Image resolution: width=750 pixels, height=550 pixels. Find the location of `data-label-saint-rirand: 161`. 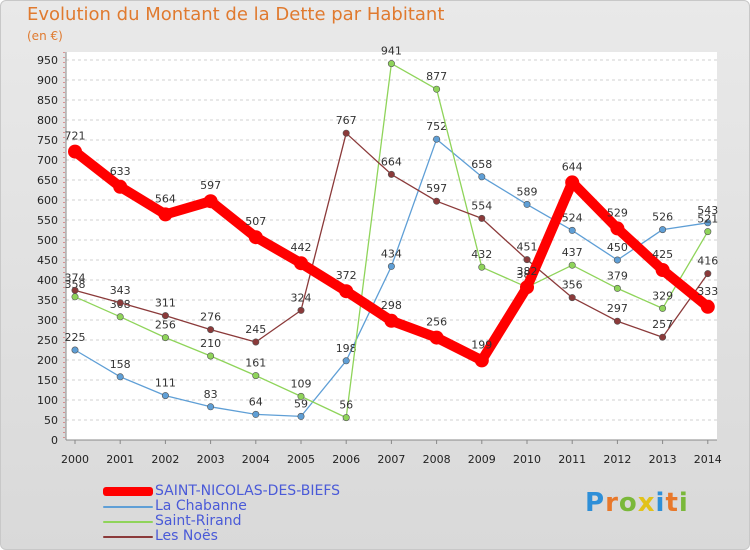

data-label-saint-rirand: 161 is located at coordinates (255, 363).